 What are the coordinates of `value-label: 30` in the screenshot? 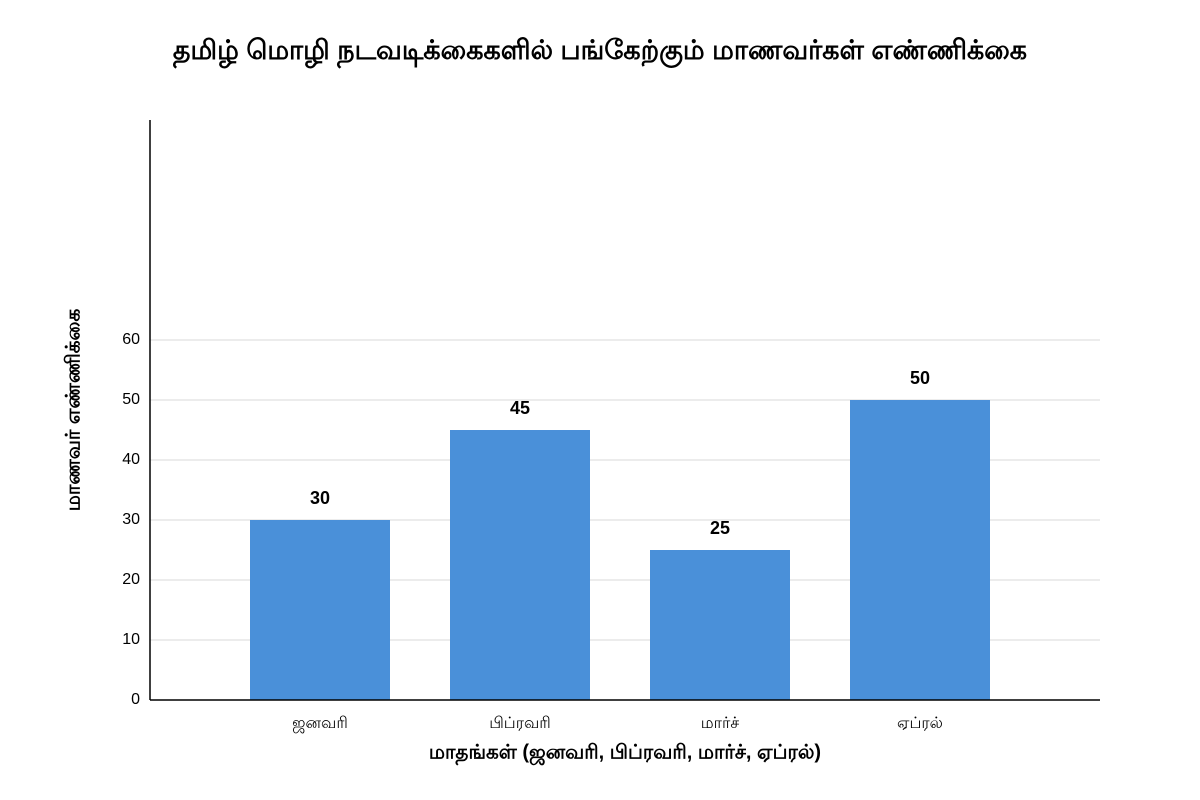 It's located at (320, 498).